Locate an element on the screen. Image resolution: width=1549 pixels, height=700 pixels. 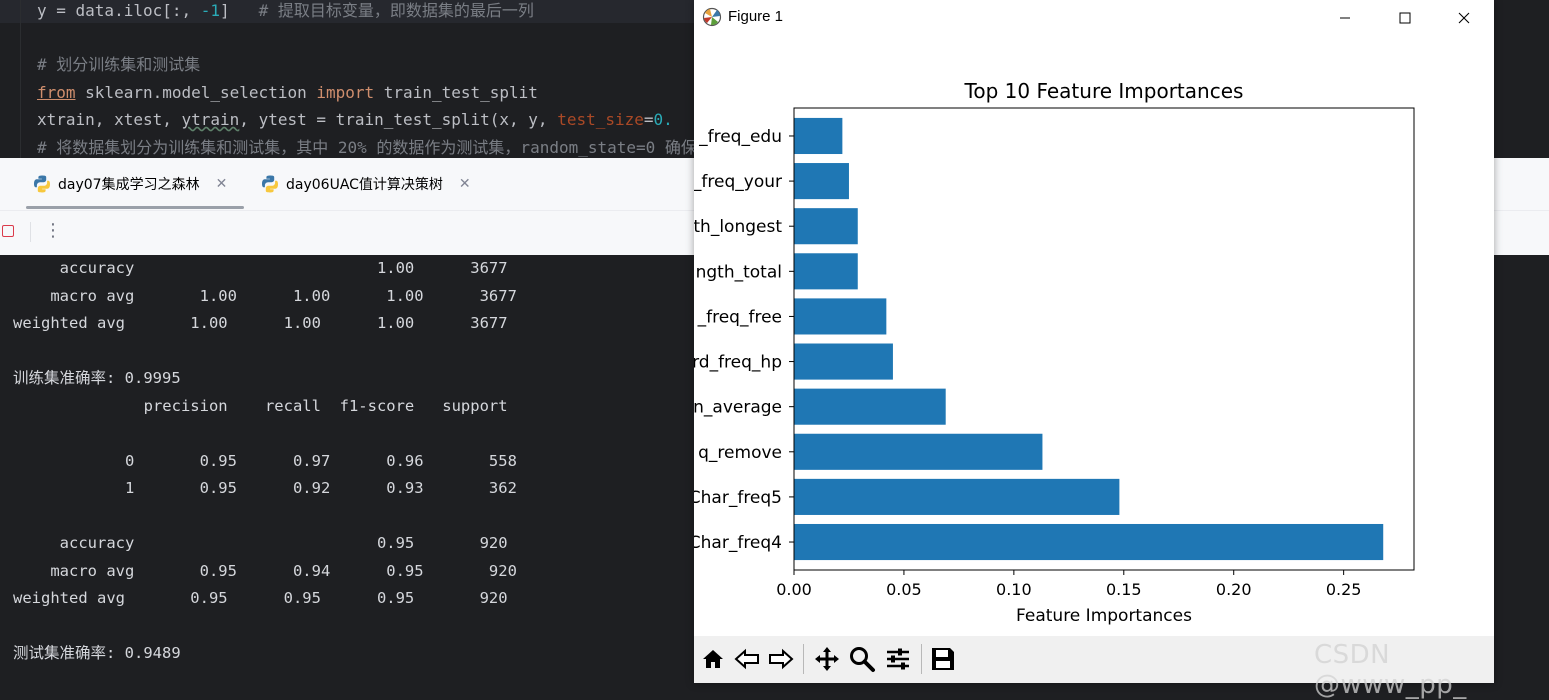
pan-button is located at coordinates (827, 659).